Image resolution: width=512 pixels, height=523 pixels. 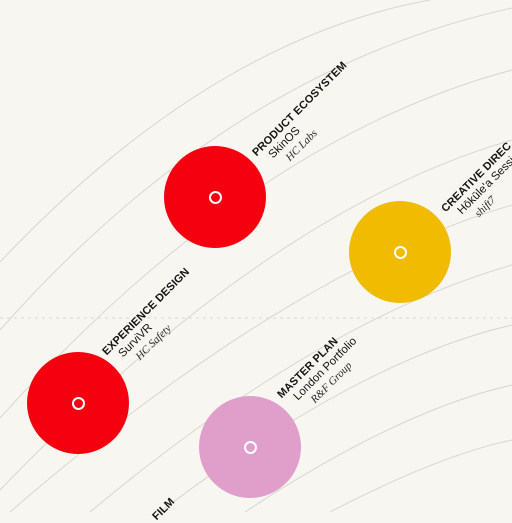 I want to click on project-node-master-plan, so click(x=250, y=447).